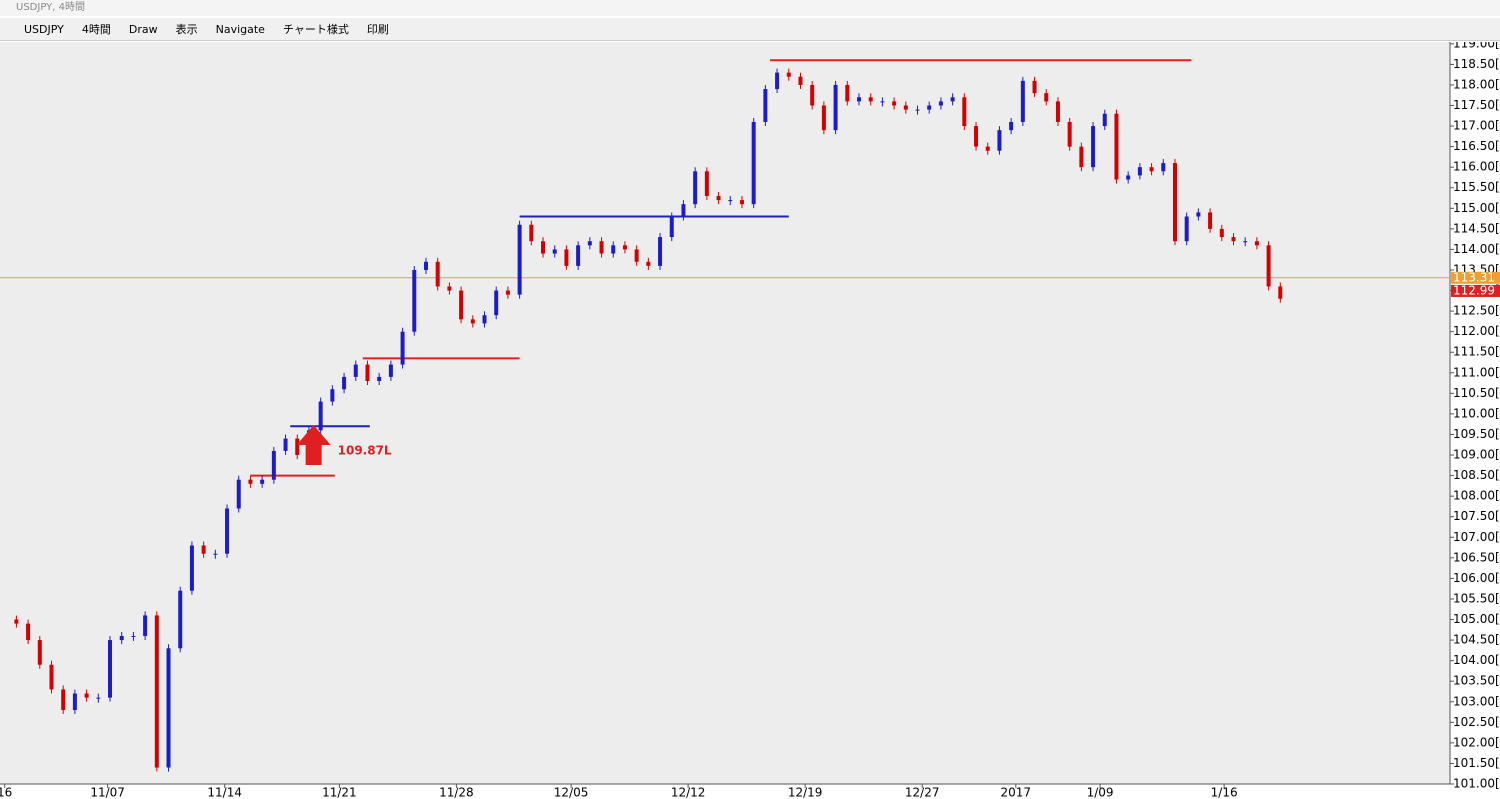 The height and width of the screenshot is (799, 1500). Describe the element at coordinates (143, 29) in the screenshot. I see `draw-menu: Draw` at that location.